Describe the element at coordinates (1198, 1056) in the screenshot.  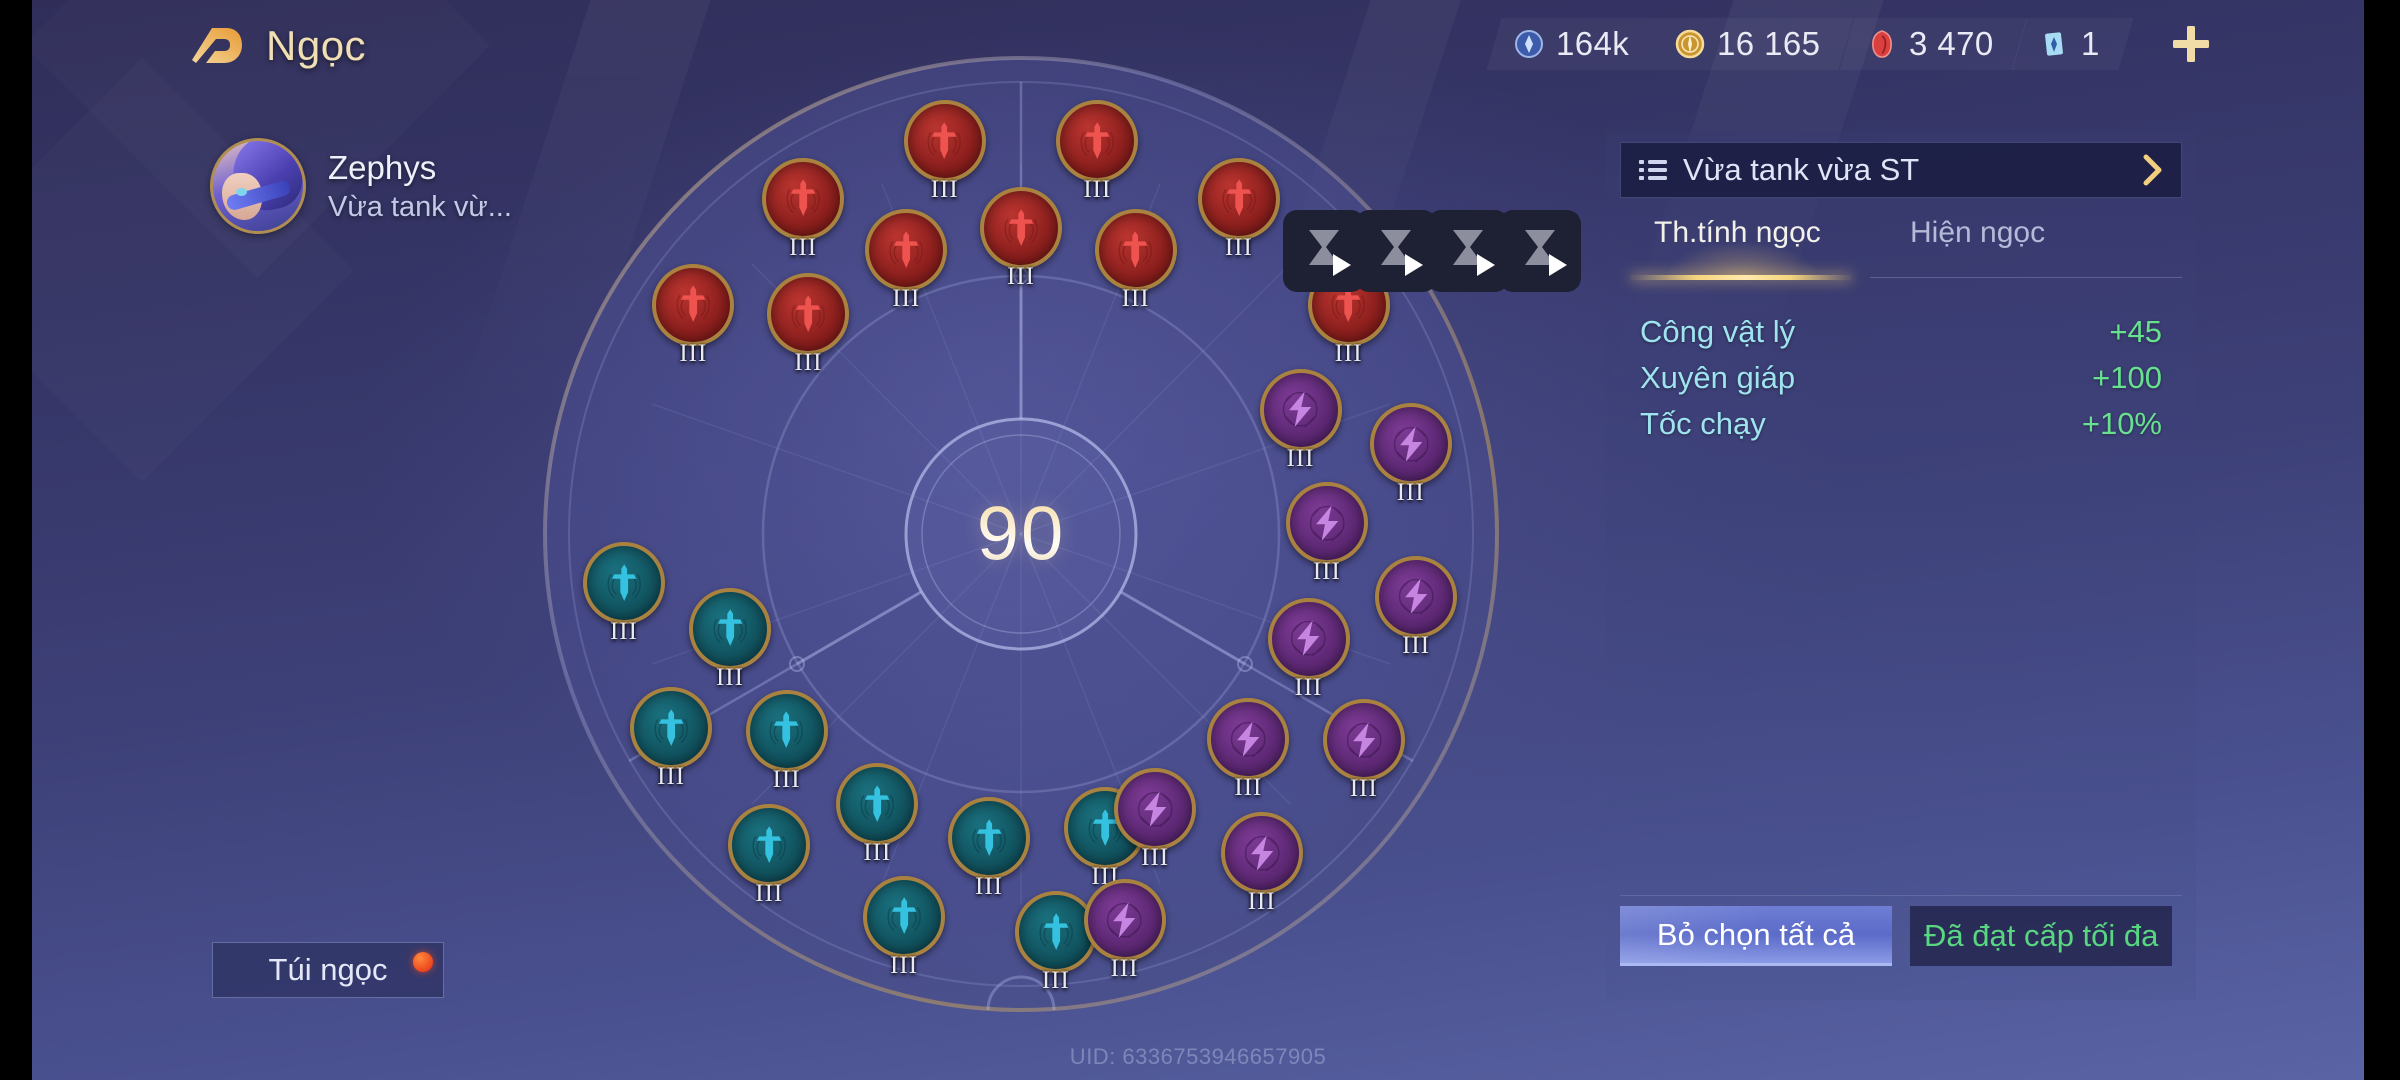
I see `uid-label: UID: 6336753946657905` at that location.